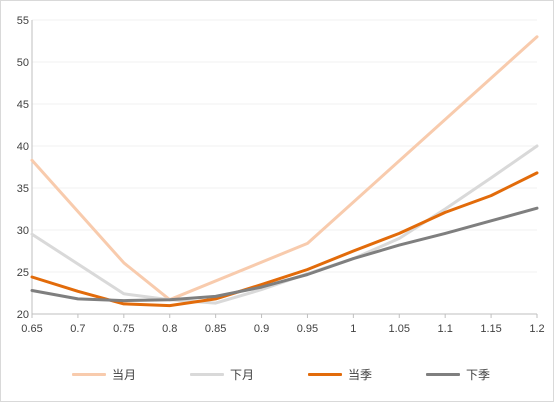  What do you see at coordinates (360, 374) in the screenshot?
I see `legend-label-2: 当季` at bounding box center [360, 374].